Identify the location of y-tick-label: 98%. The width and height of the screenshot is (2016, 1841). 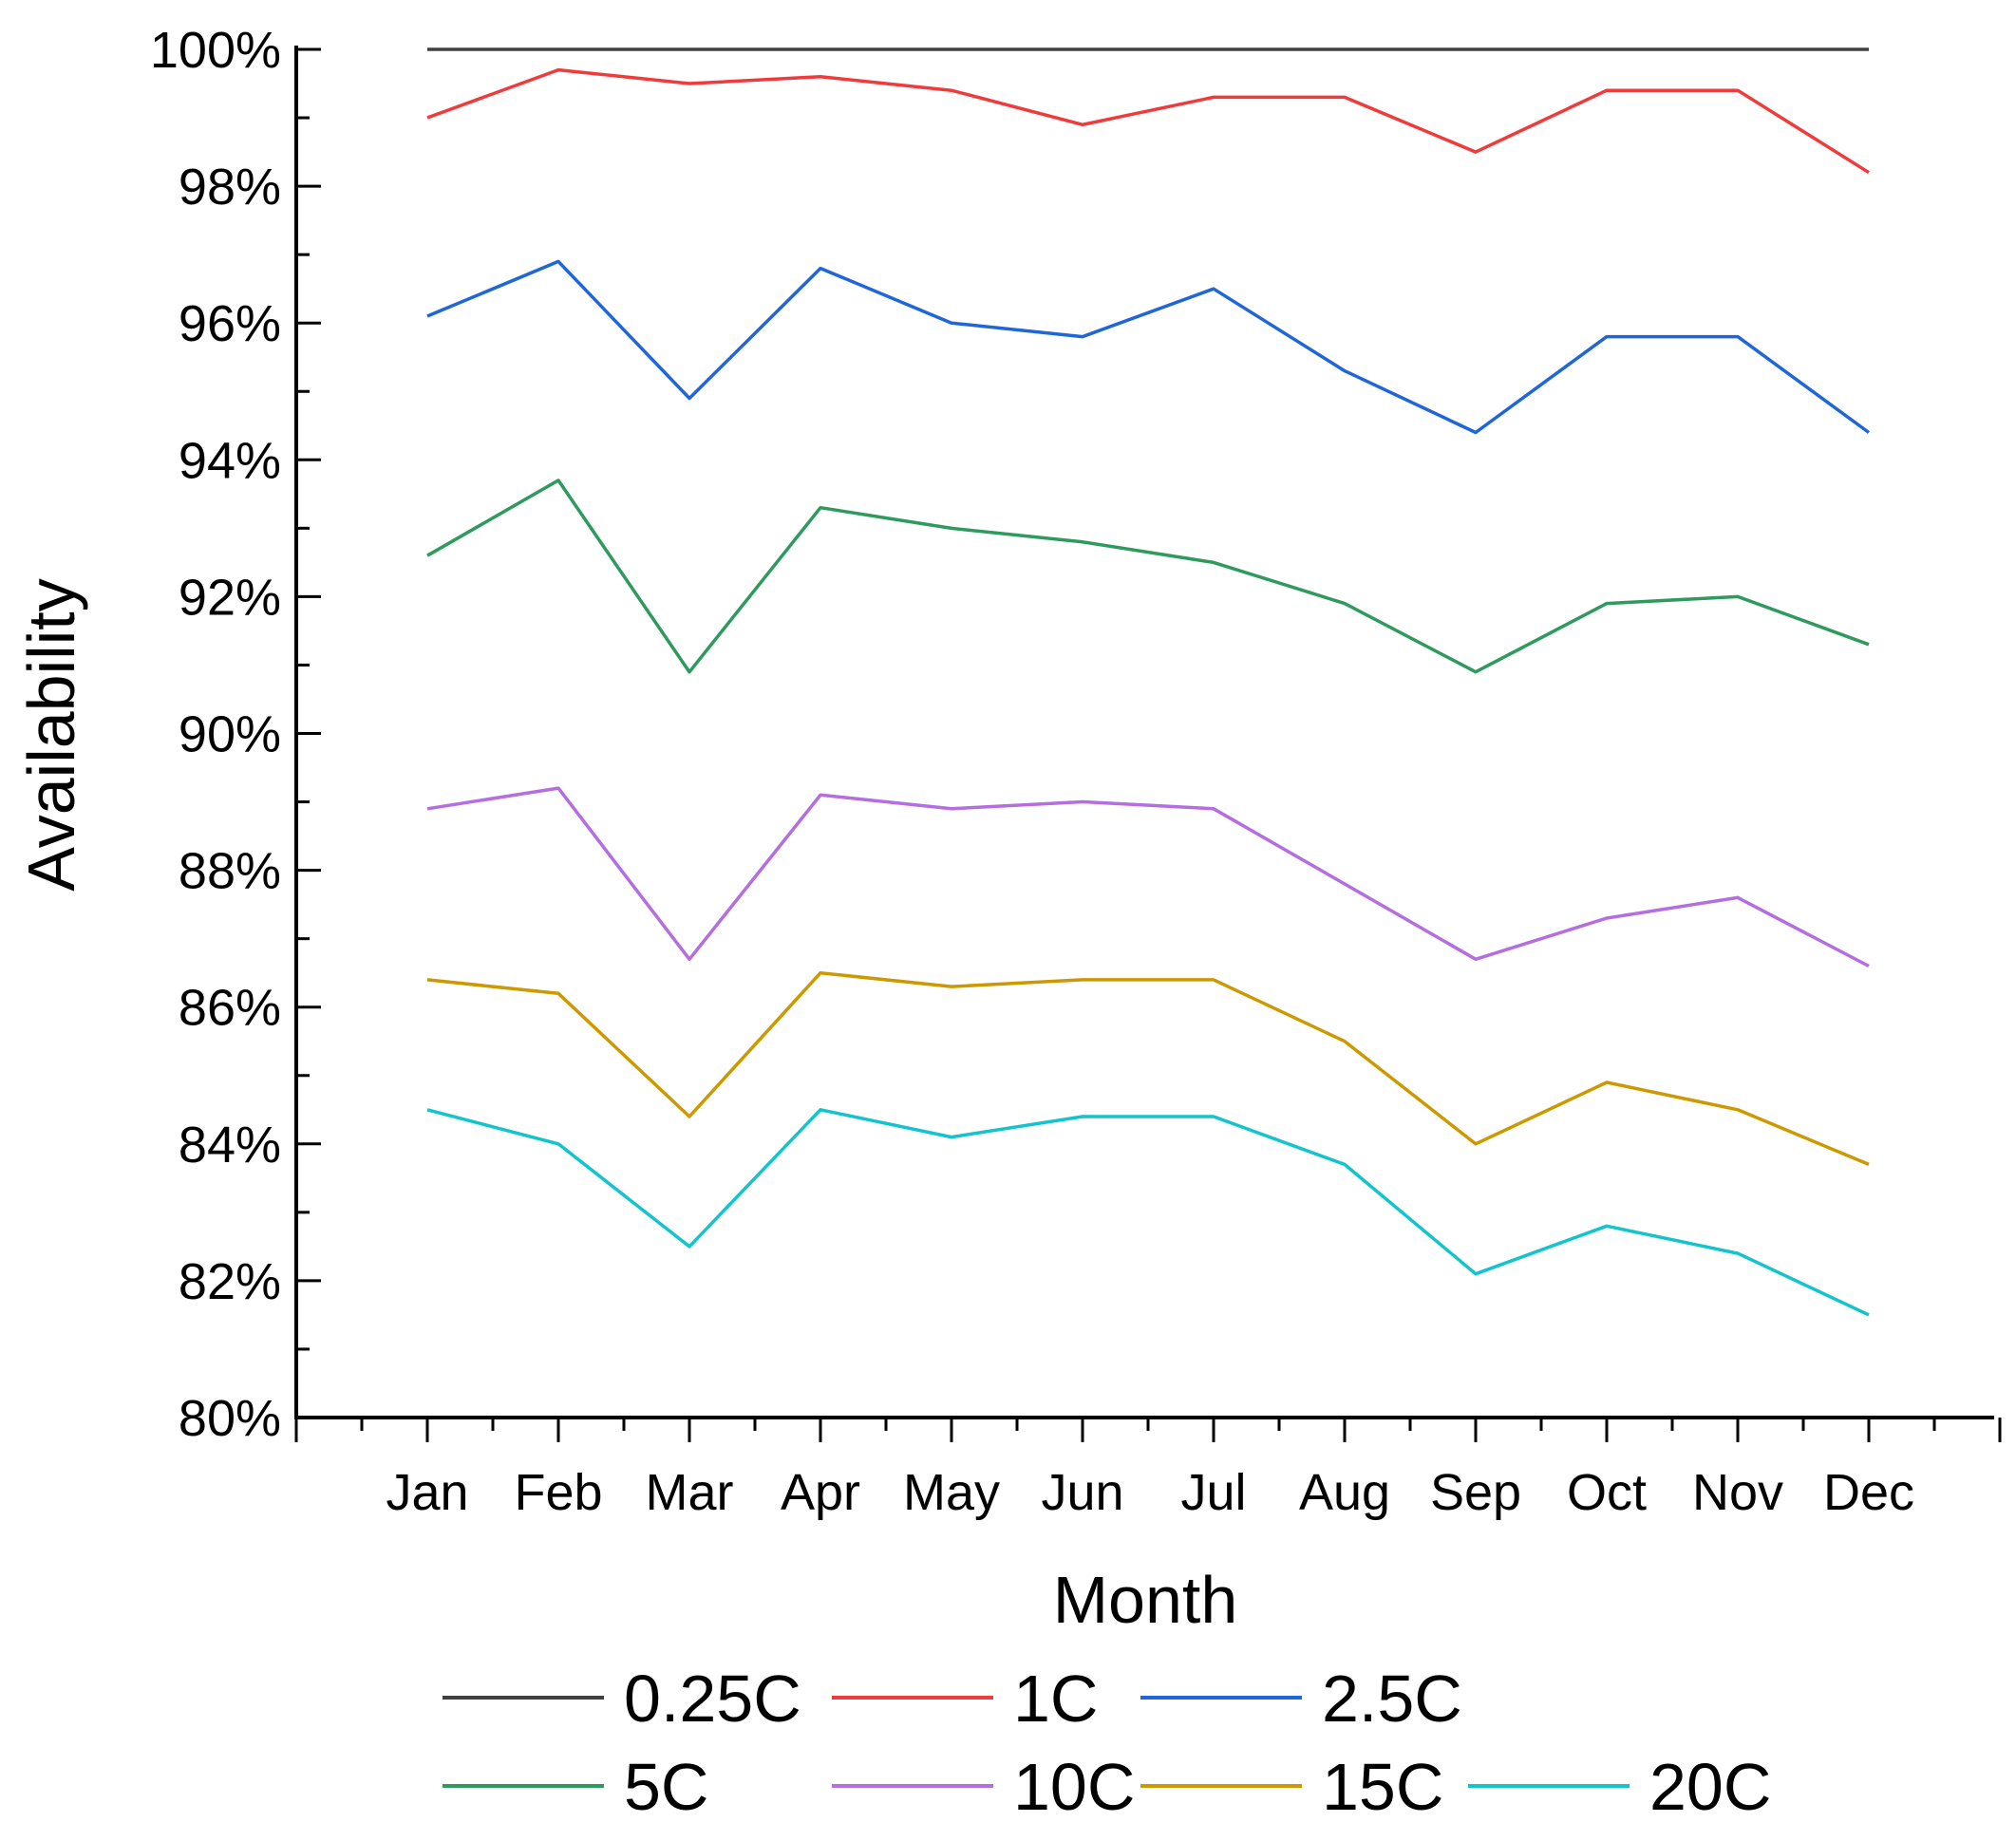
(230, 187).